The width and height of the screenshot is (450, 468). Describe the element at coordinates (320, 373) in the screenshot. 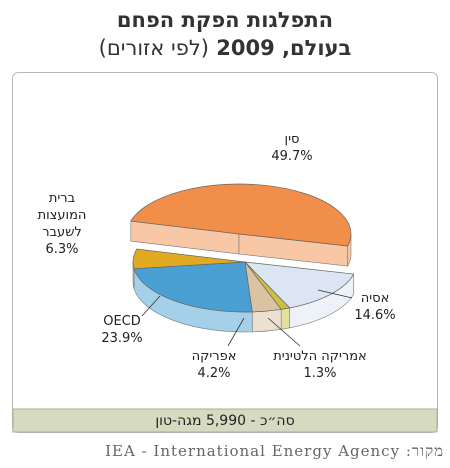

I see `value-label: 1.3%` at that location.